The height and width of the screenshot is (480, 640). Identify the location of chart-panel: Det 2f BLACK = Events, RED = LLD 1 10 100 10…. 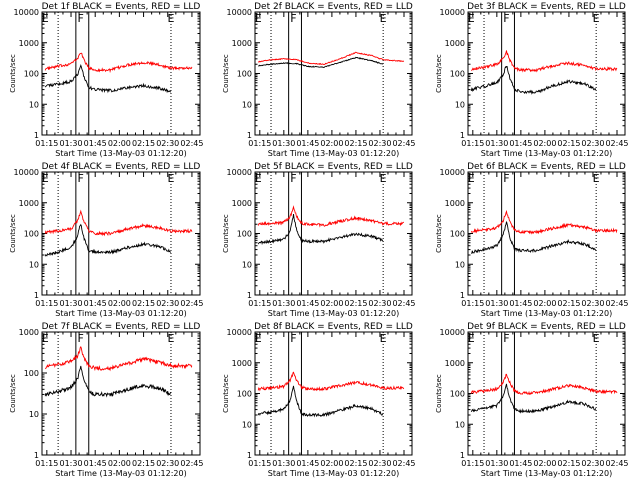
(319, 80).